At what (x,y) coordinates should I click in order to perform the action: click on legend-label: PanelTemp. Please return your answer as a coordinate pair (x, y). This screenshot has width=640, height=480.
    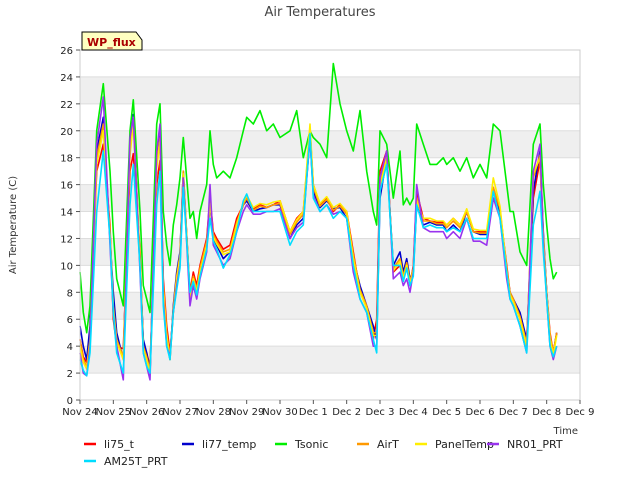
    Looking at the image, I should click on (464, 444).